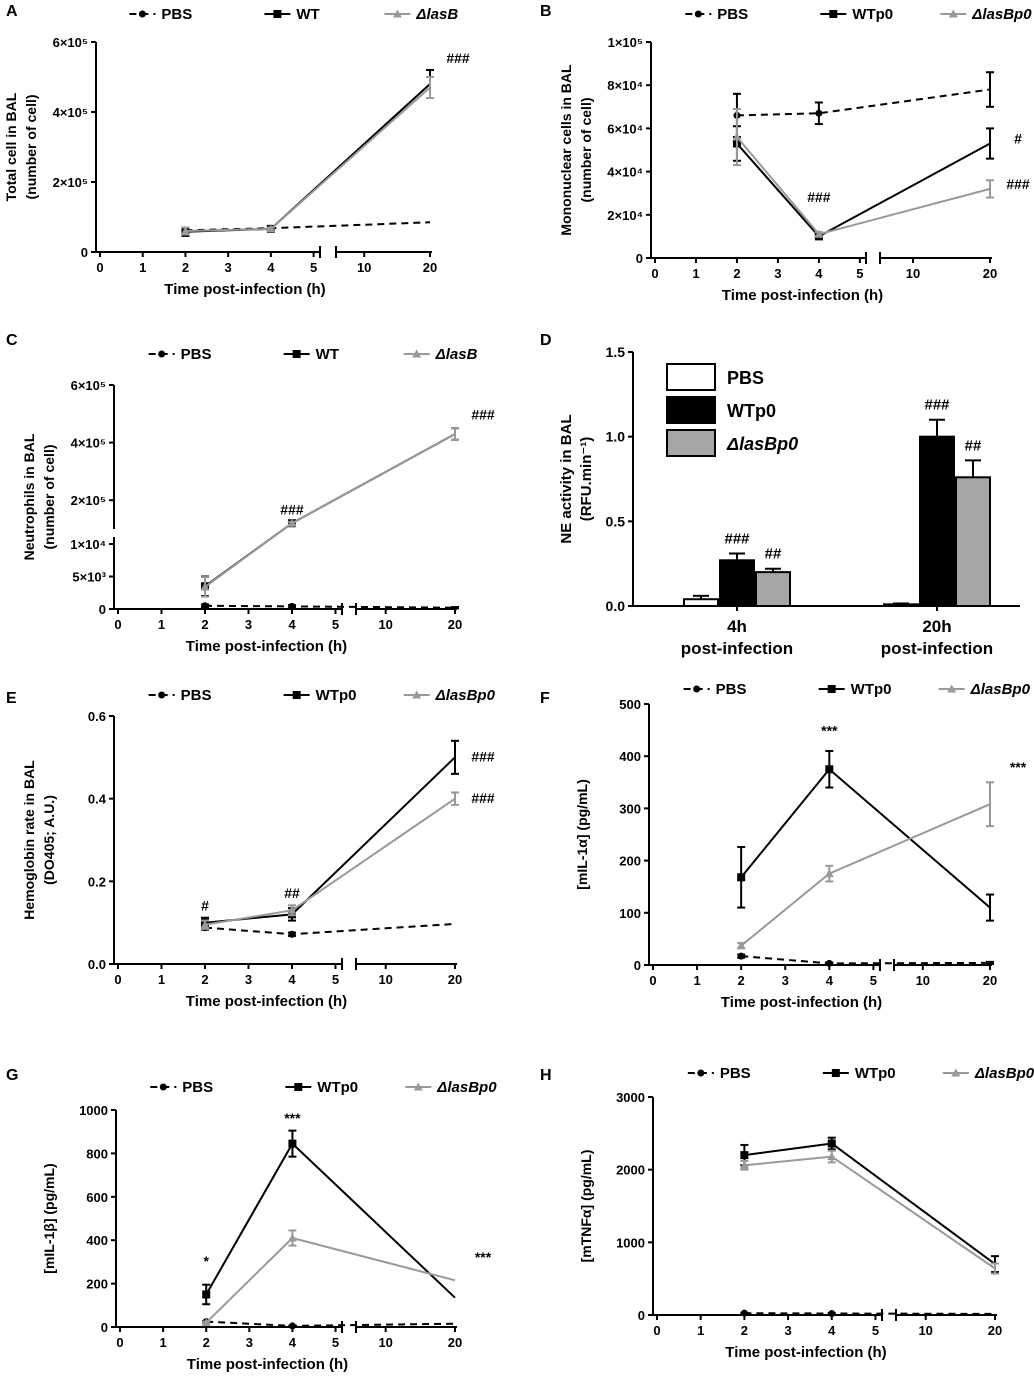 The image size is (1034, 1385). Describe the element at coordinates (104, 1327) in the screenshot. I see `y-tick-label-G-0: 0` at that location.